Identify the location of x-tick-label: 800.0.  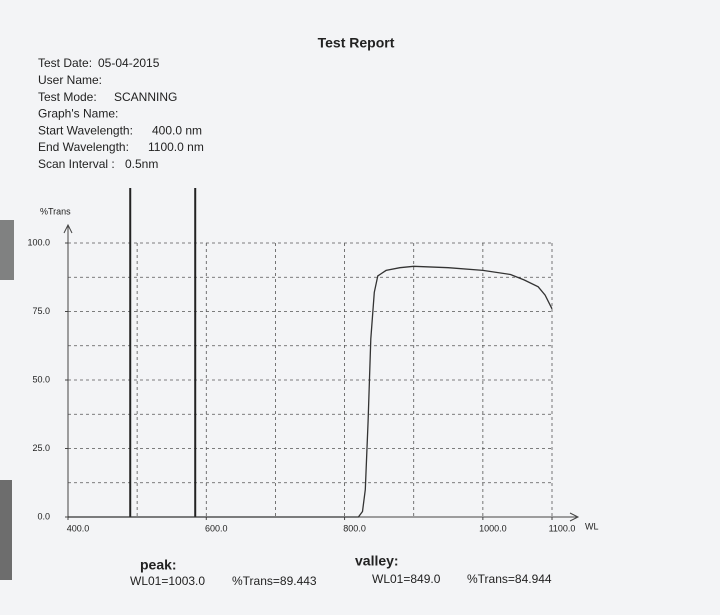
(354, 528).